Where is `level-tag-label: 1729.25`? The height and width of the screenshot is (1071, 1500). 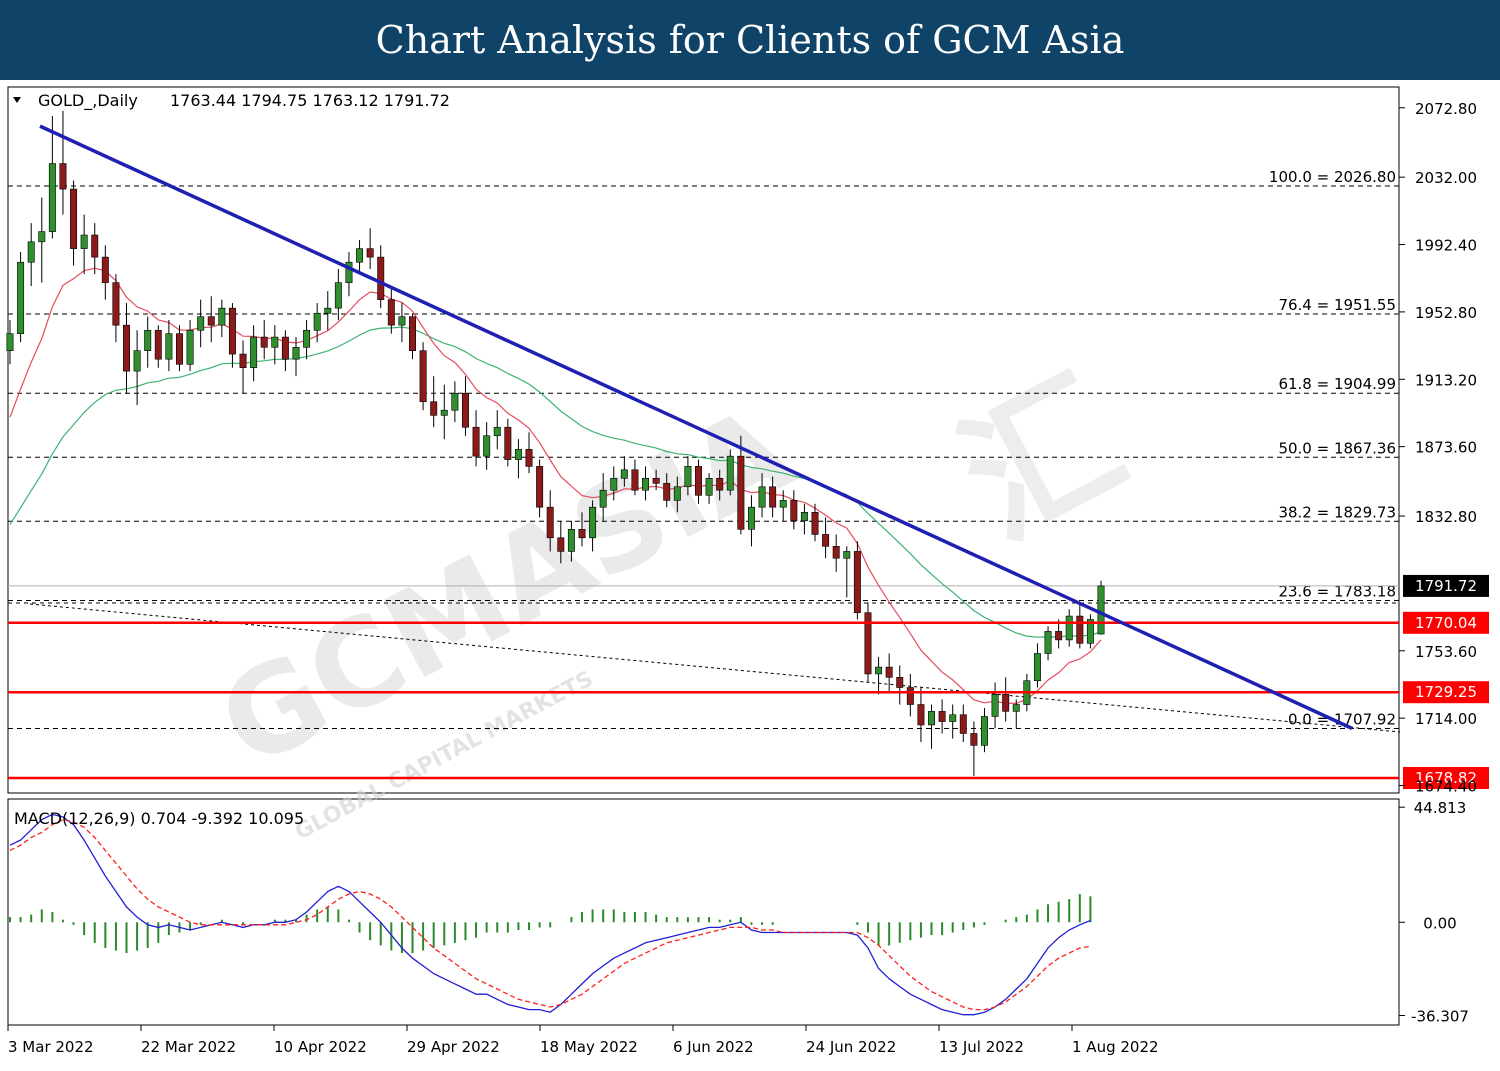 level-tag-label: 1729.25 is located at coordinates (1446, 692).